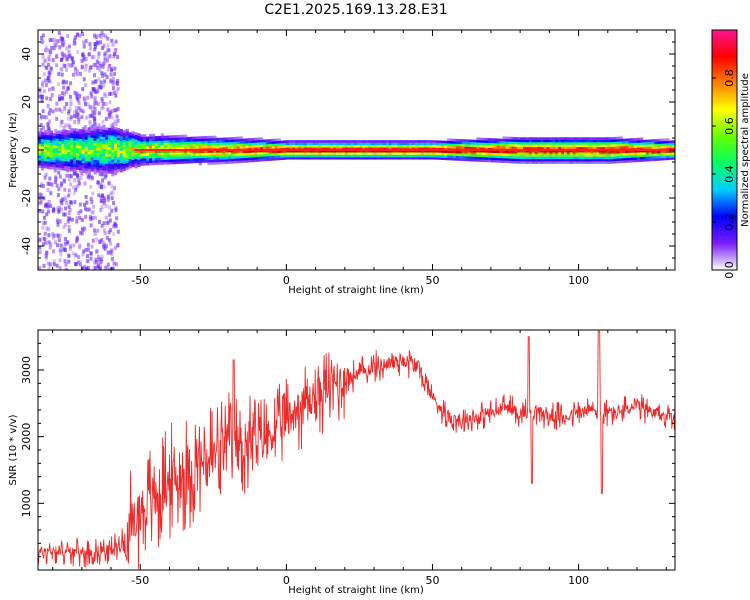  What do you see at coordinates (432, 280) in the screenshot?
I see `x-tick-label: 50` at bounding box center [432, 280].